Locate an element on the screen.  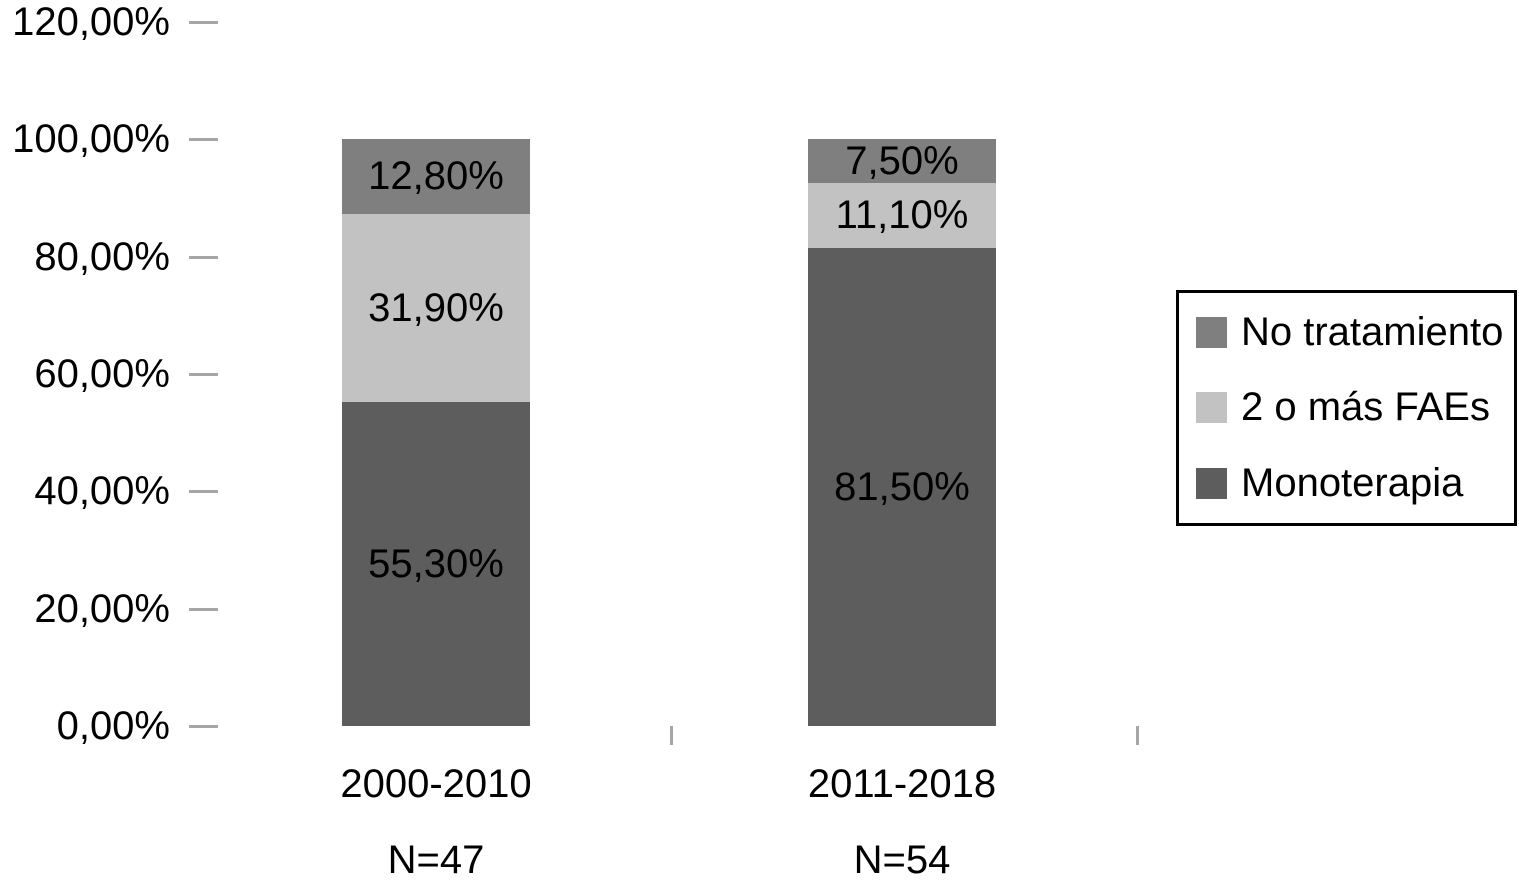
bar-segment-2-o-m-s-faes: 11,10% is located at coordinates (902, 215).